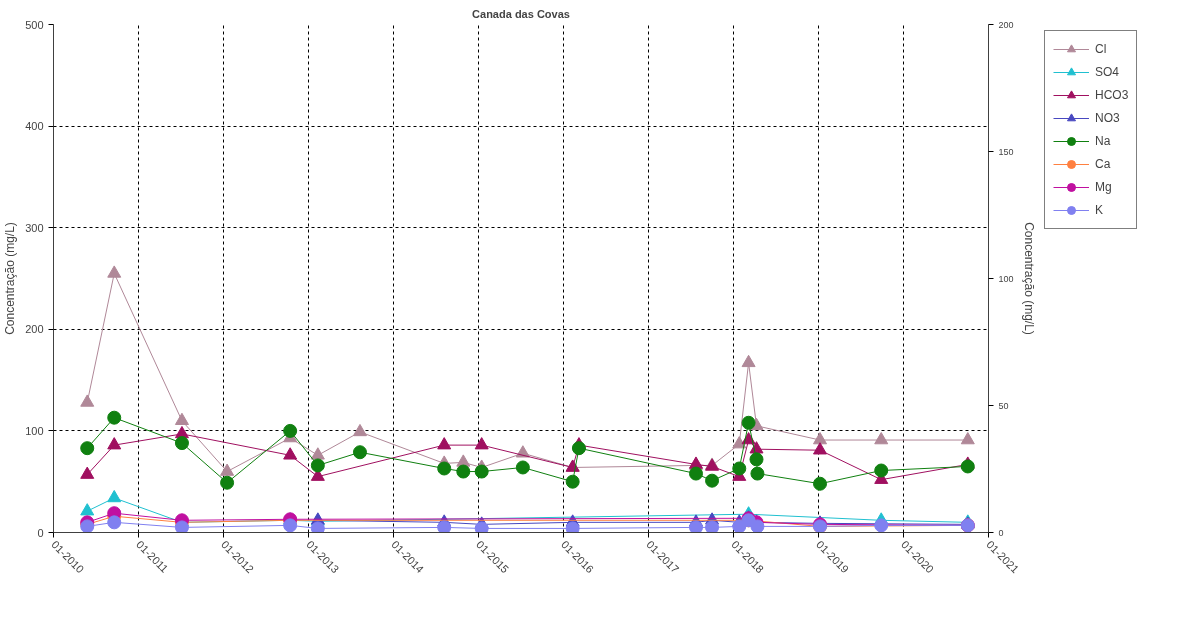 The image size is (1187, 619). I want to click on y-axis-title: Concentração (mg/L), so click(10, 278).